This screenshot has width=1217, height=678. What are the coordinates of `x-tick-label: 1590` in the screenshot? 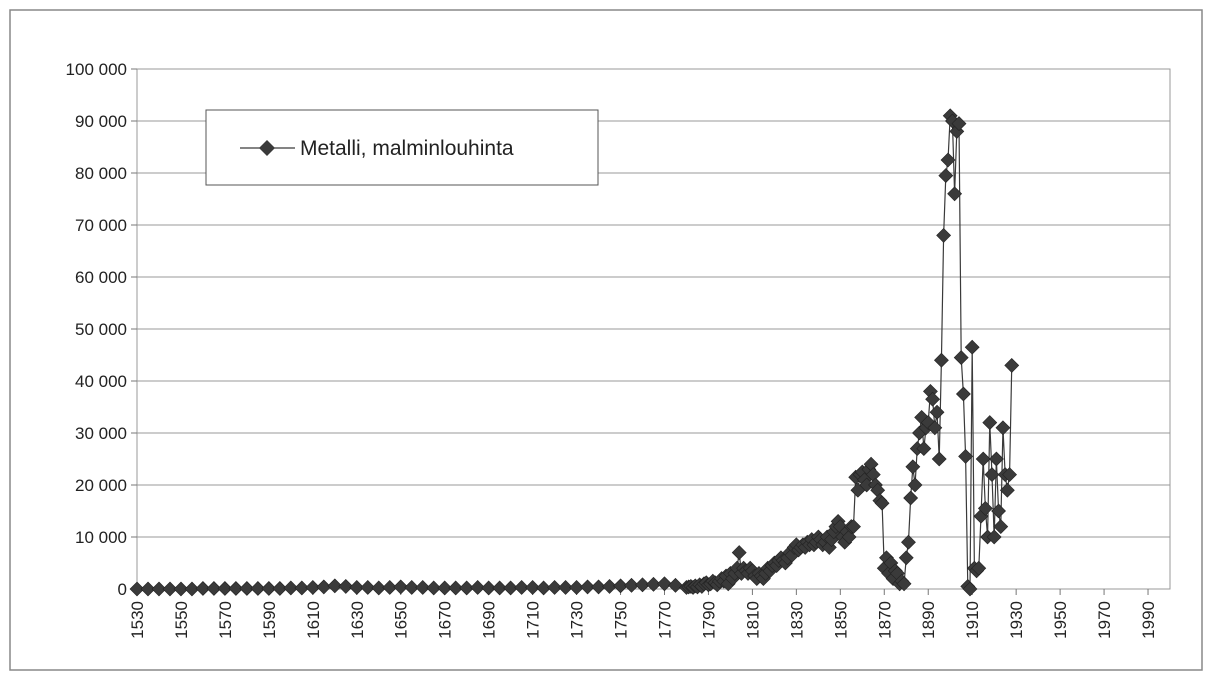 It's located at (269, 620).